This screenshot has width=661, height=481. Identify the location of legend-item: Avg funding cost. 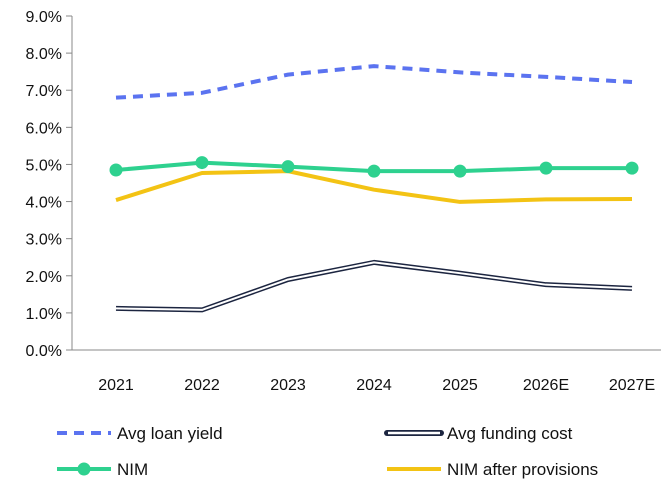
(478, 433).